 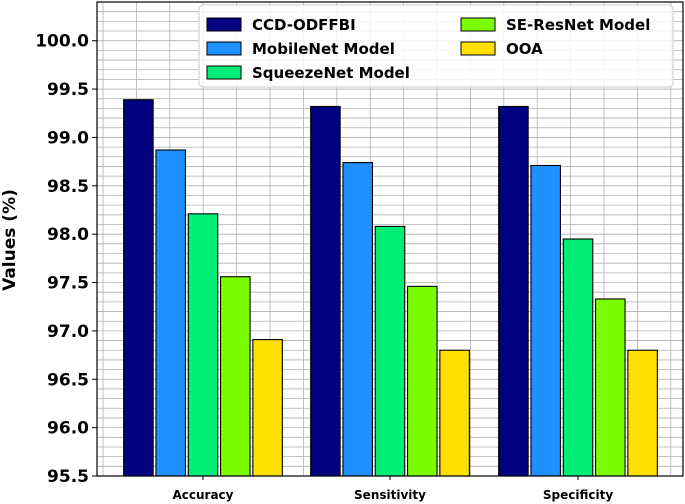 I want to click on bar-ccd-odffbi-accuracy, so click(x=138, y=288).